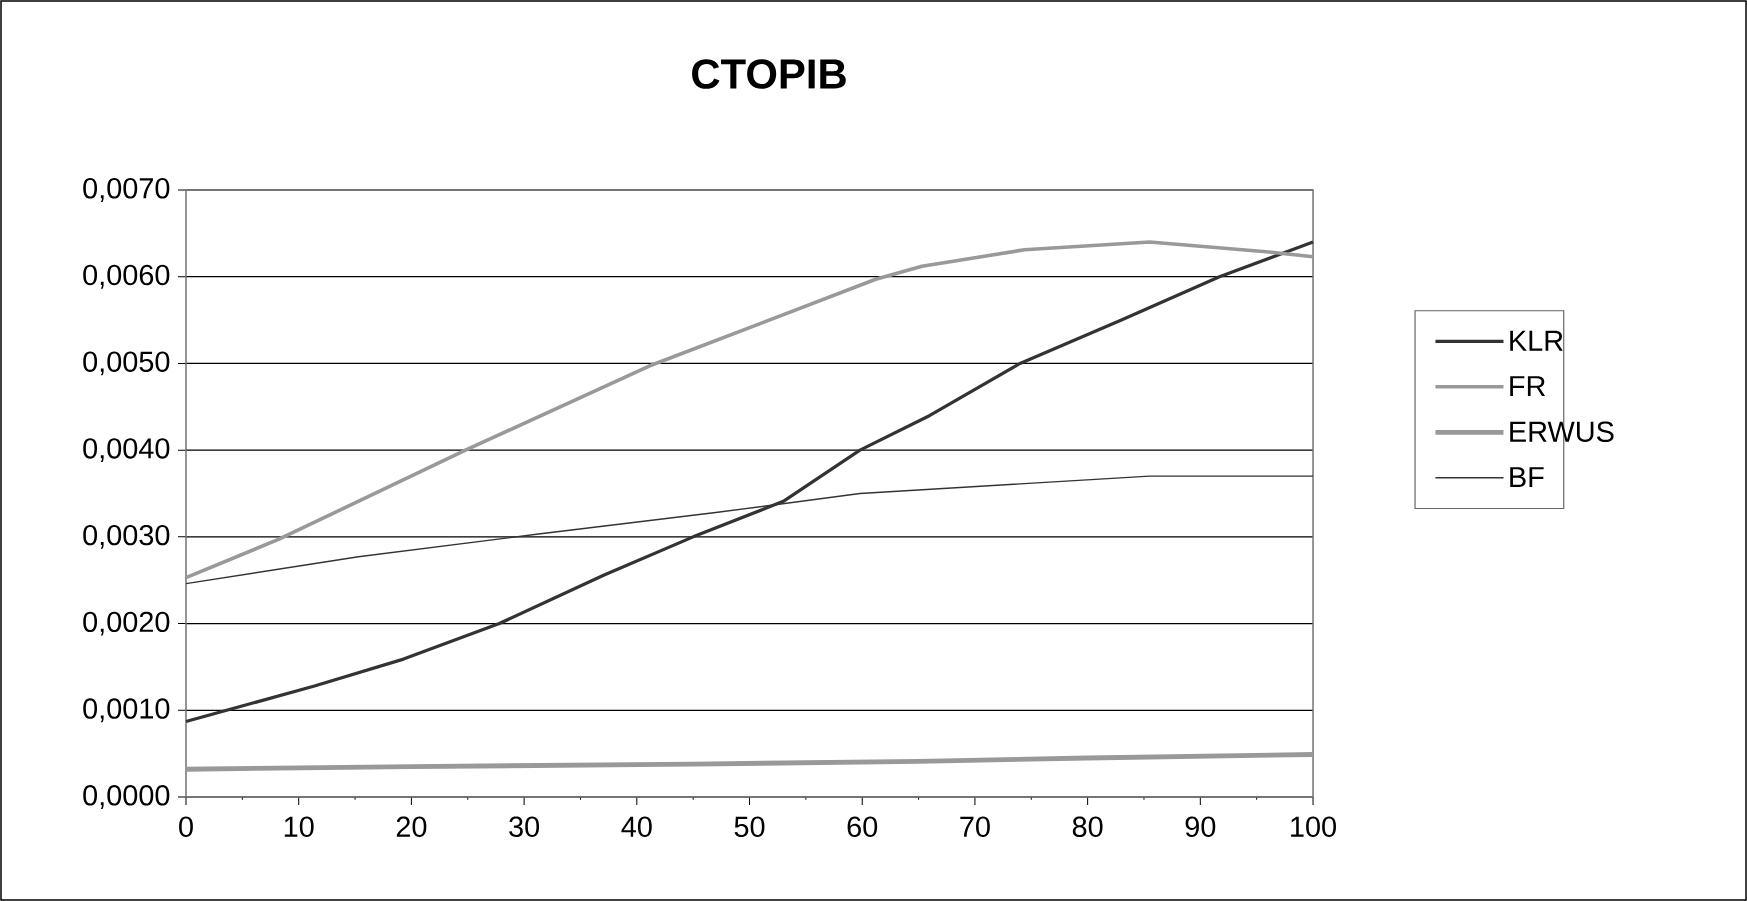  I want to click on legend-label: ERWUS, so click(1562, 431).